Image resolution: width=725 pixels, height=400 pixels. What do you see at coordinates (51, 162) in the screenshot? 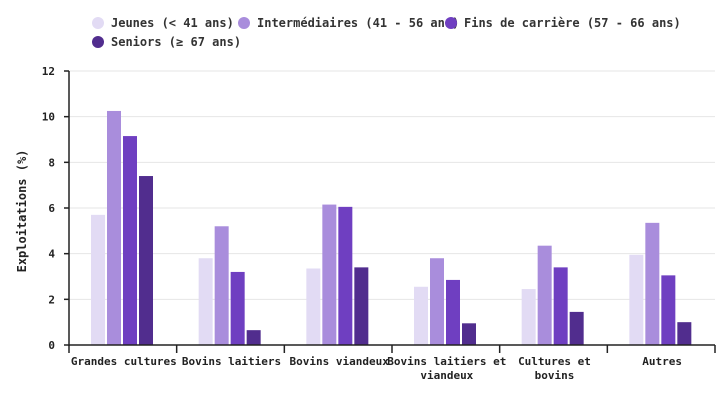
I see `y-tick-label-4: 8` at bounding box center [51, 162].